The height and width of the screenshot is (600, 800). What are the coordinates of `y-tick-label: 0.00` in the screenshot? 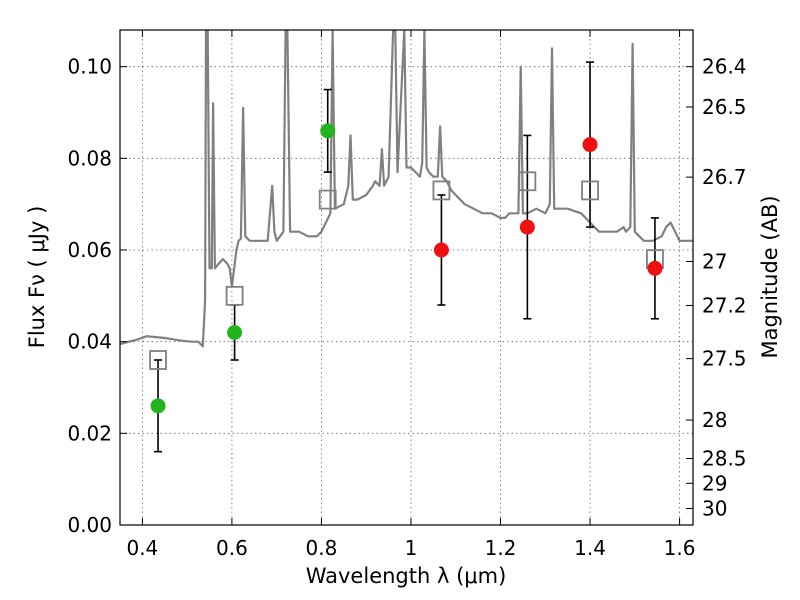 It's located at (89, 525).